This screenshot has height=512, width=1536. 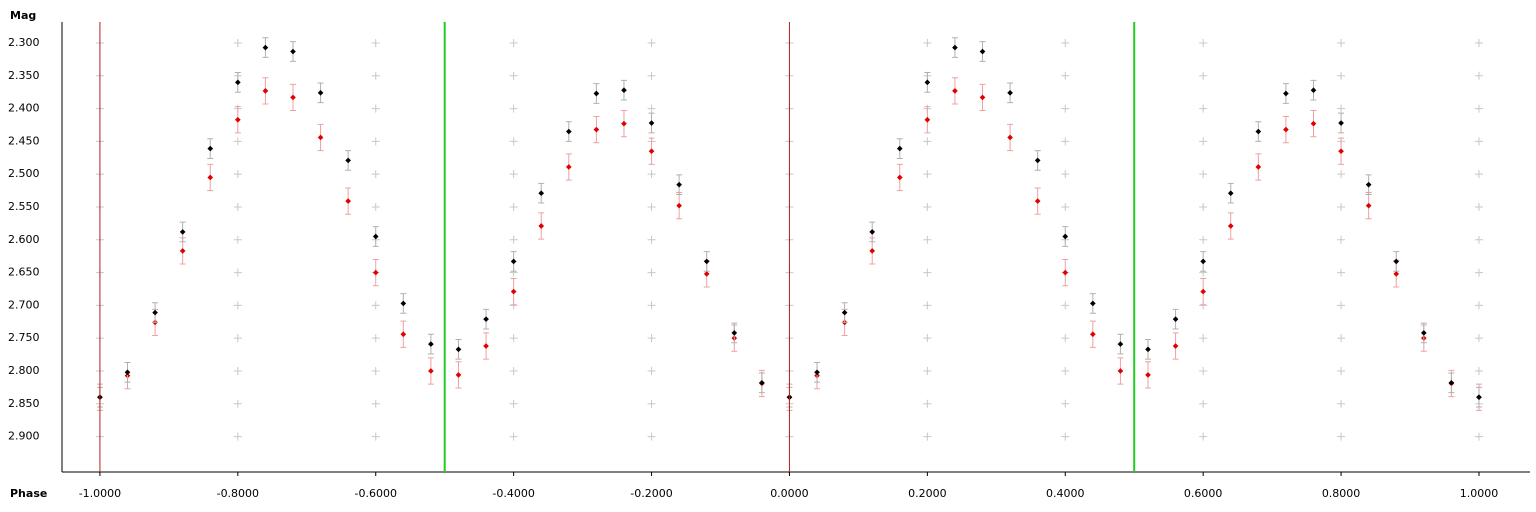 I want to click on y-tick-label: 2.450, so click(x=24, y=140).